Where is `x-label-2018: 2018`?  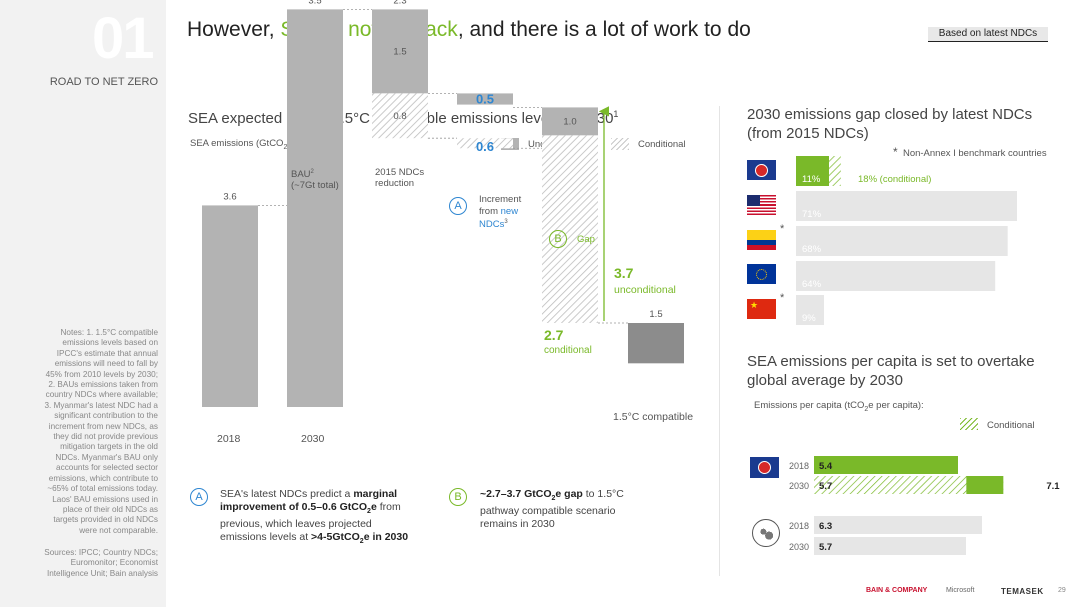 x-label-2018: 2018 is located at coordinates (229, 439).